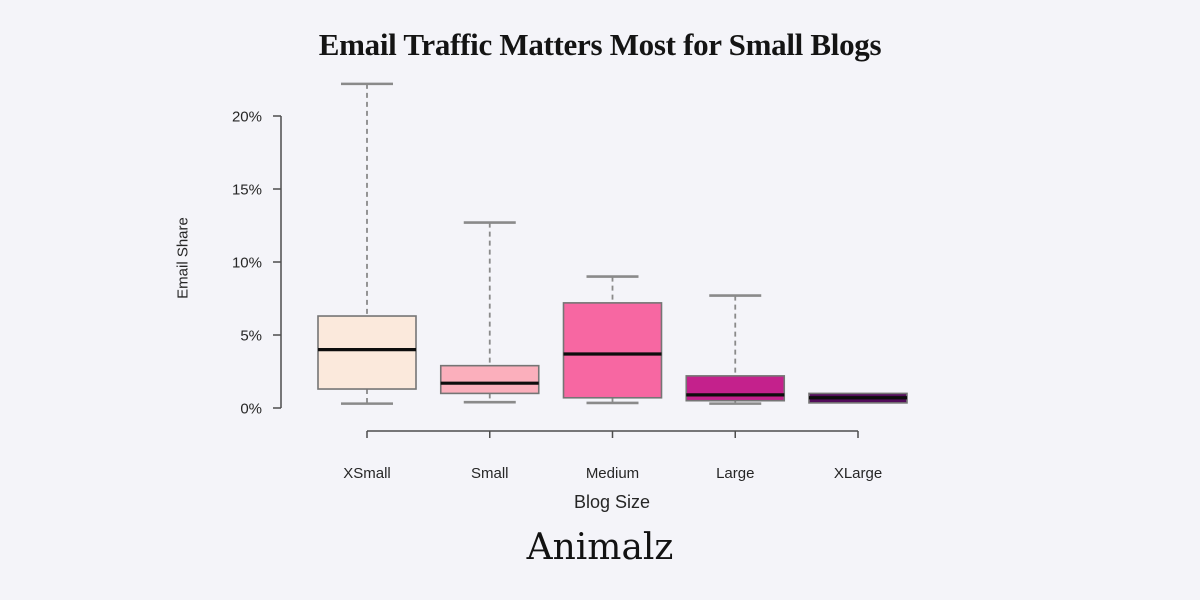  I want to click on box-group-medium, so click(612, 340).